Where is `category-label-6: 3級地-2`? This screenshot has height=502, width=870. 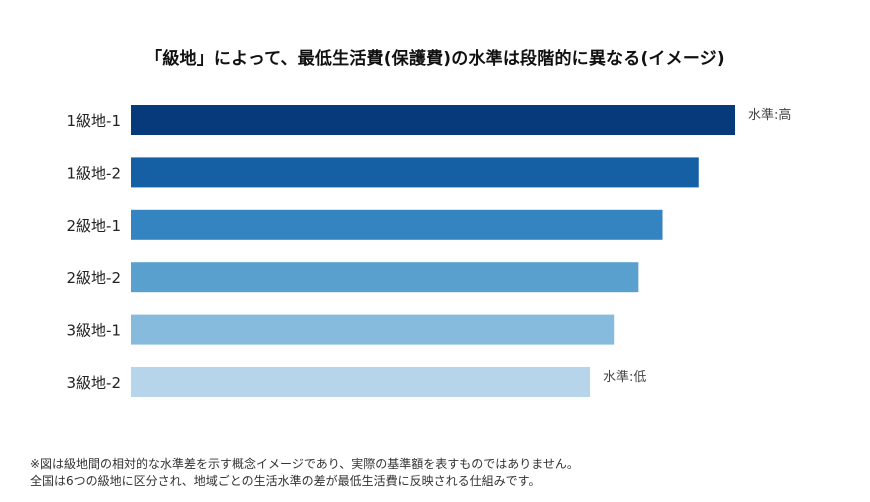
category-label-6: 3級地-2 is located at coordinates (94, 383).